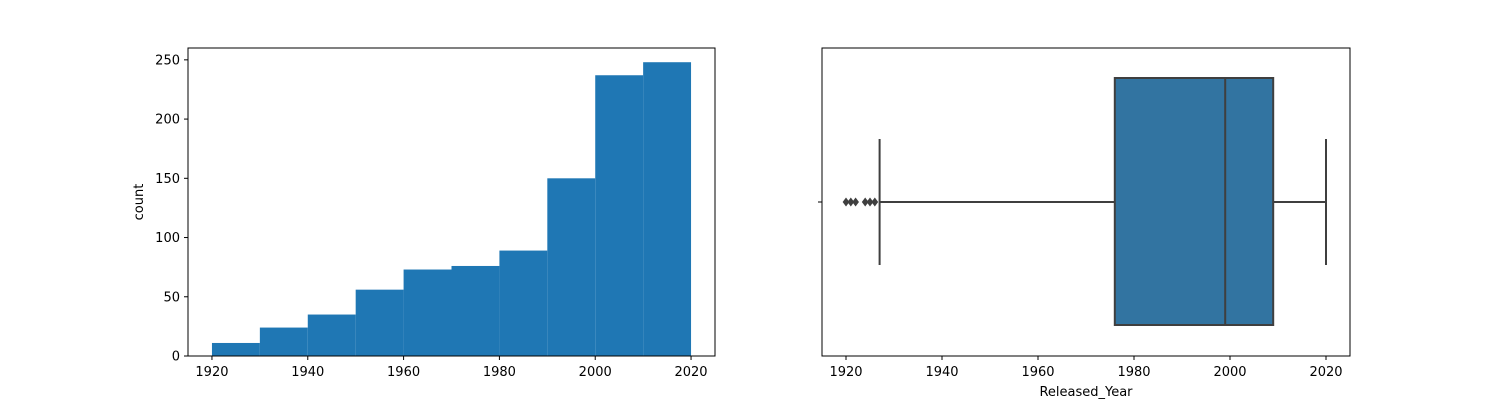 This screenshot has height=400, width=1500. What do you see at coordinates (1229, 372) in the screenshot?
I see `boxplot-x-tick-label: 2000` at bounding box center [1229, 372].